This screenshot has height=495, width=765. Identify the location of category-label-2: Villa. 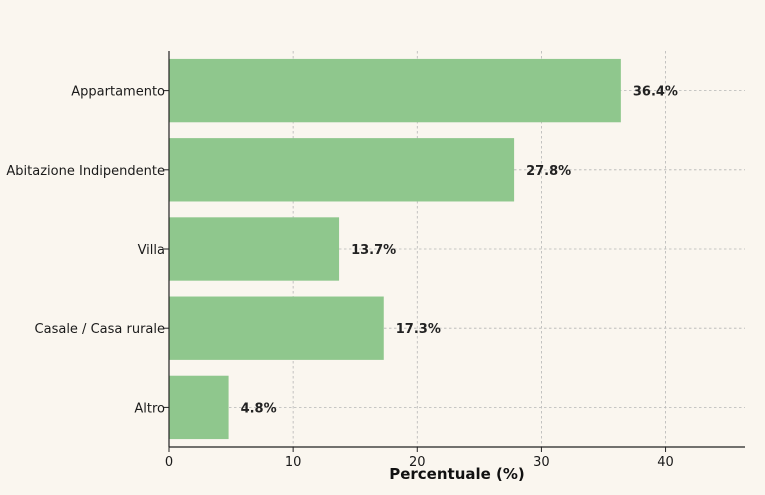
(151, 250).